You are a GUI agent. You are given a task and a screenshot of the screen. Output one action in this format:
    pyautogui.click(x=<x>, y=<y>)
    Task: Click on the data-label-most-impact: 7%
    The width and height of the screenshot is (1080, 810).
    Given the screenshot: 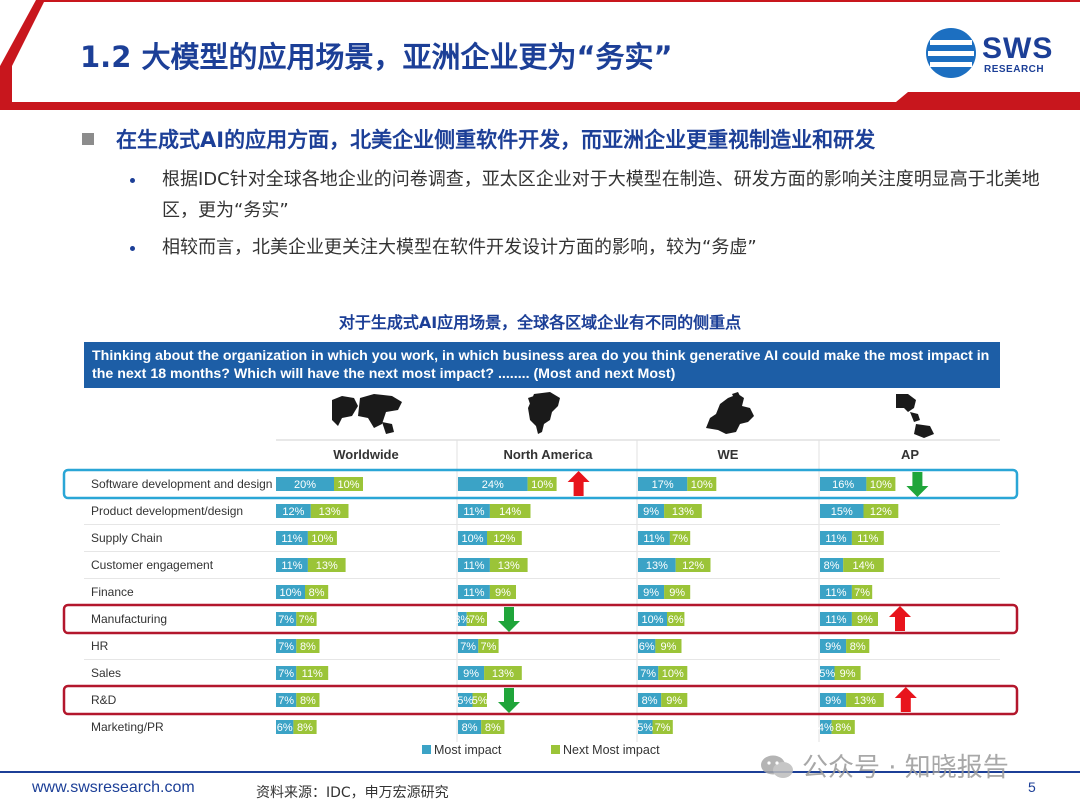 What is the action you would take?
    pyautogui.click(x=468, y=647)
    